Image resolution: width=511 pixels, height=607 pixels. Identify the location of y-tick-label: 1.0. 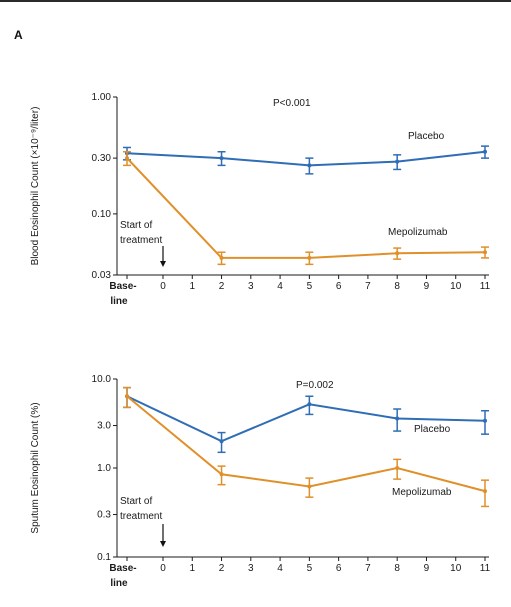
(104, 468).